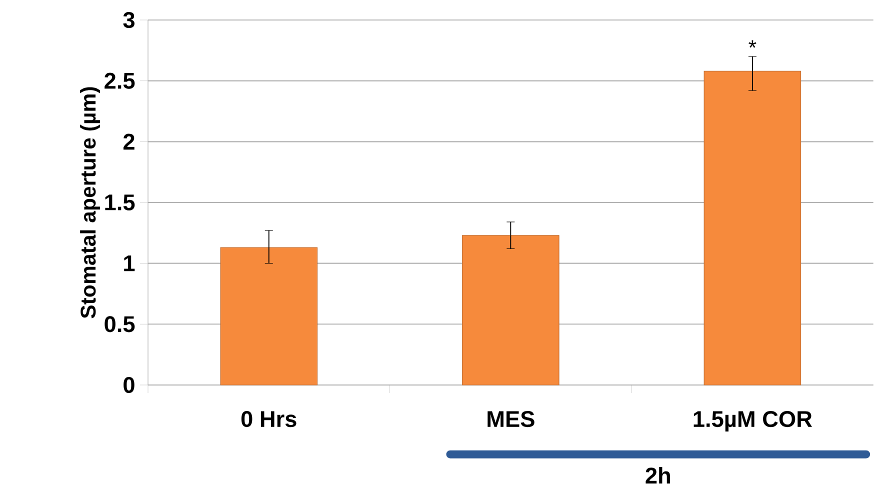 The width and height of the screenshot is (874, 491). What do you see at coordinates (129, 385) in the screenshot?
I see `y-tick-label: 0` at bounding box center [129, 385].